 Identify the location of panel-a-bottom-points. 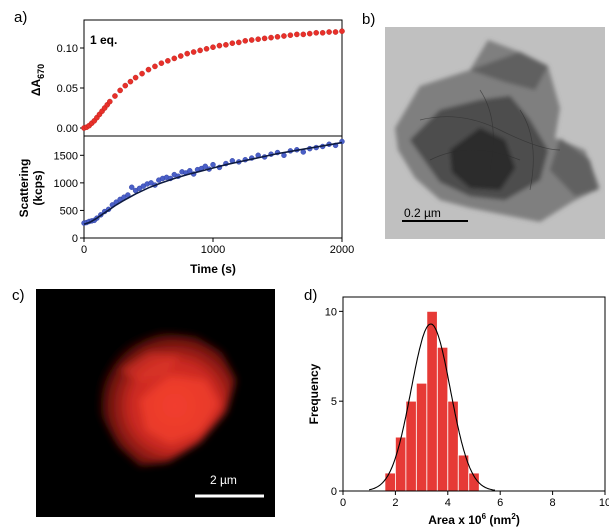
(213, 182).